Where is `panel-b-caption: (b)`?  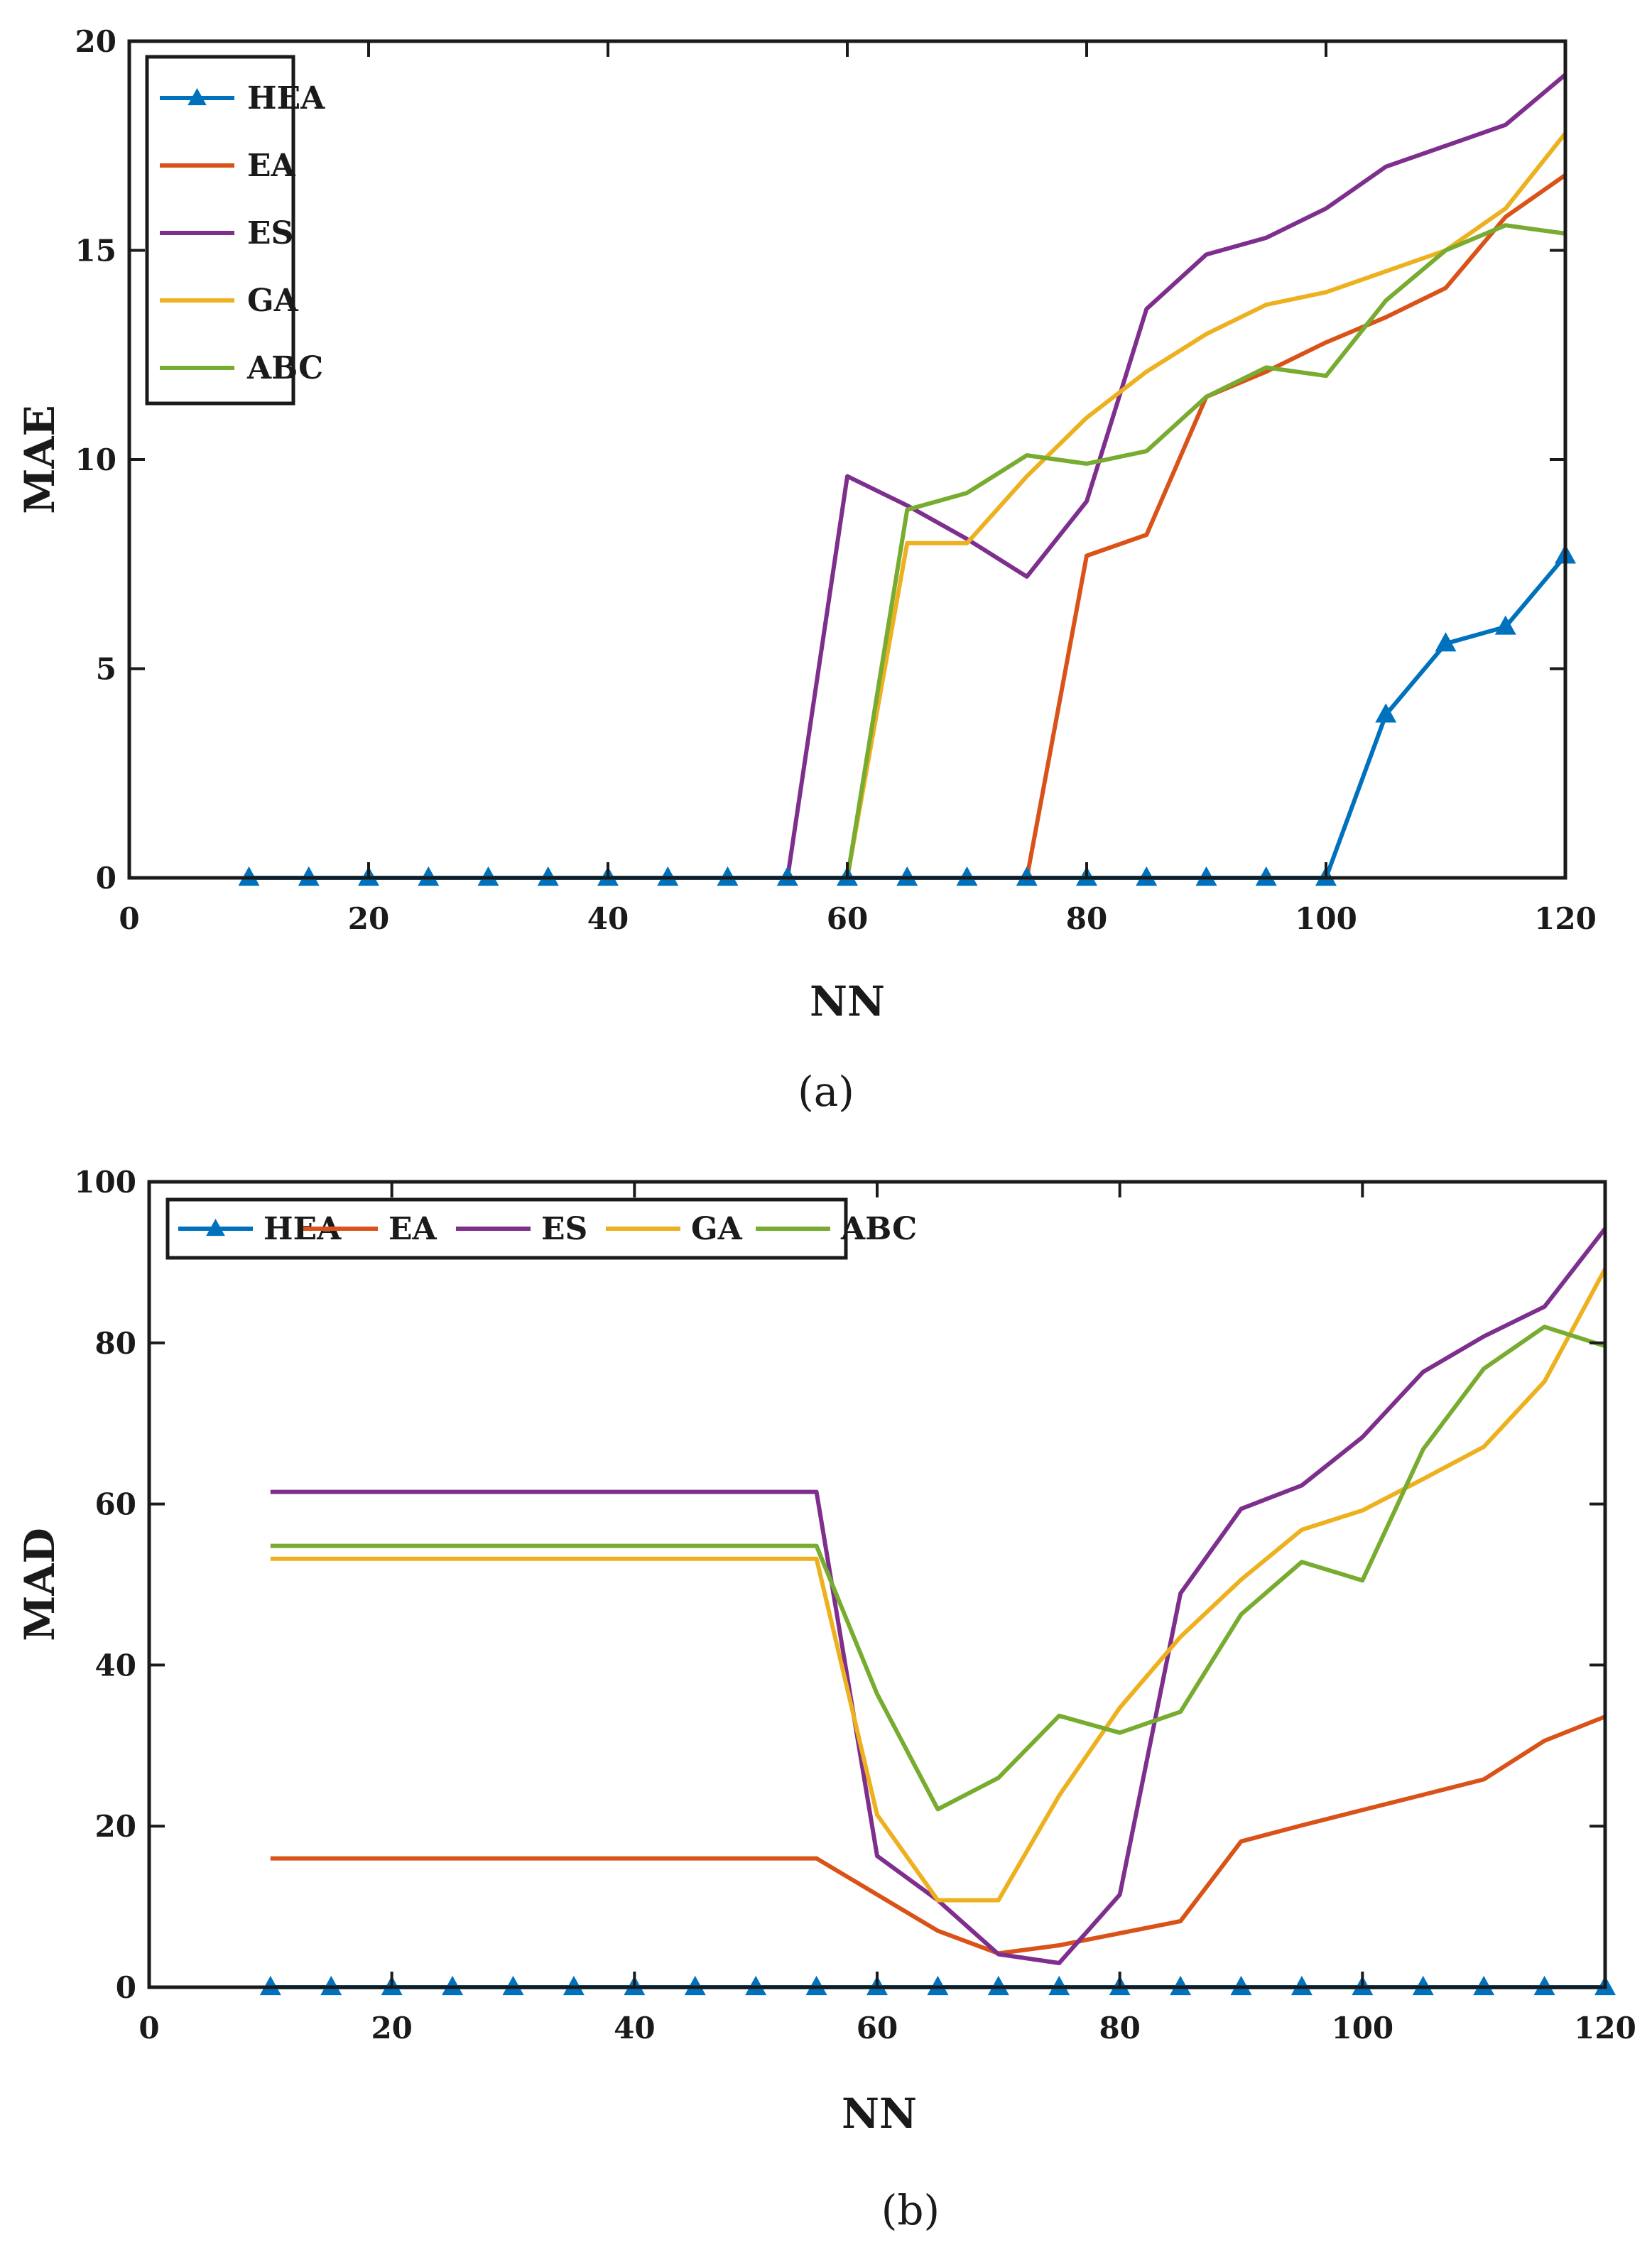 panel-b-caption: (b) is located at coordinates (910, 2210).